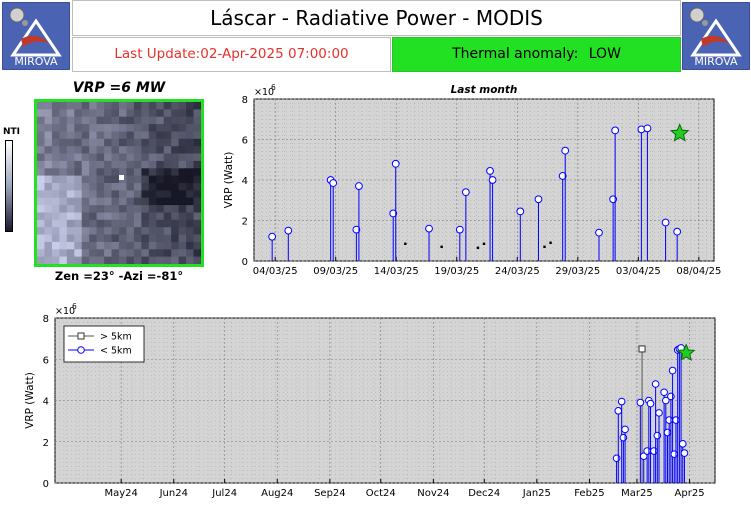 The image size is (751, 530). What do you see at coordinates (119, 88) in the screenshot?
I see `vrp-image-title: VRP =6 MW` at bounding box center [119, 88].